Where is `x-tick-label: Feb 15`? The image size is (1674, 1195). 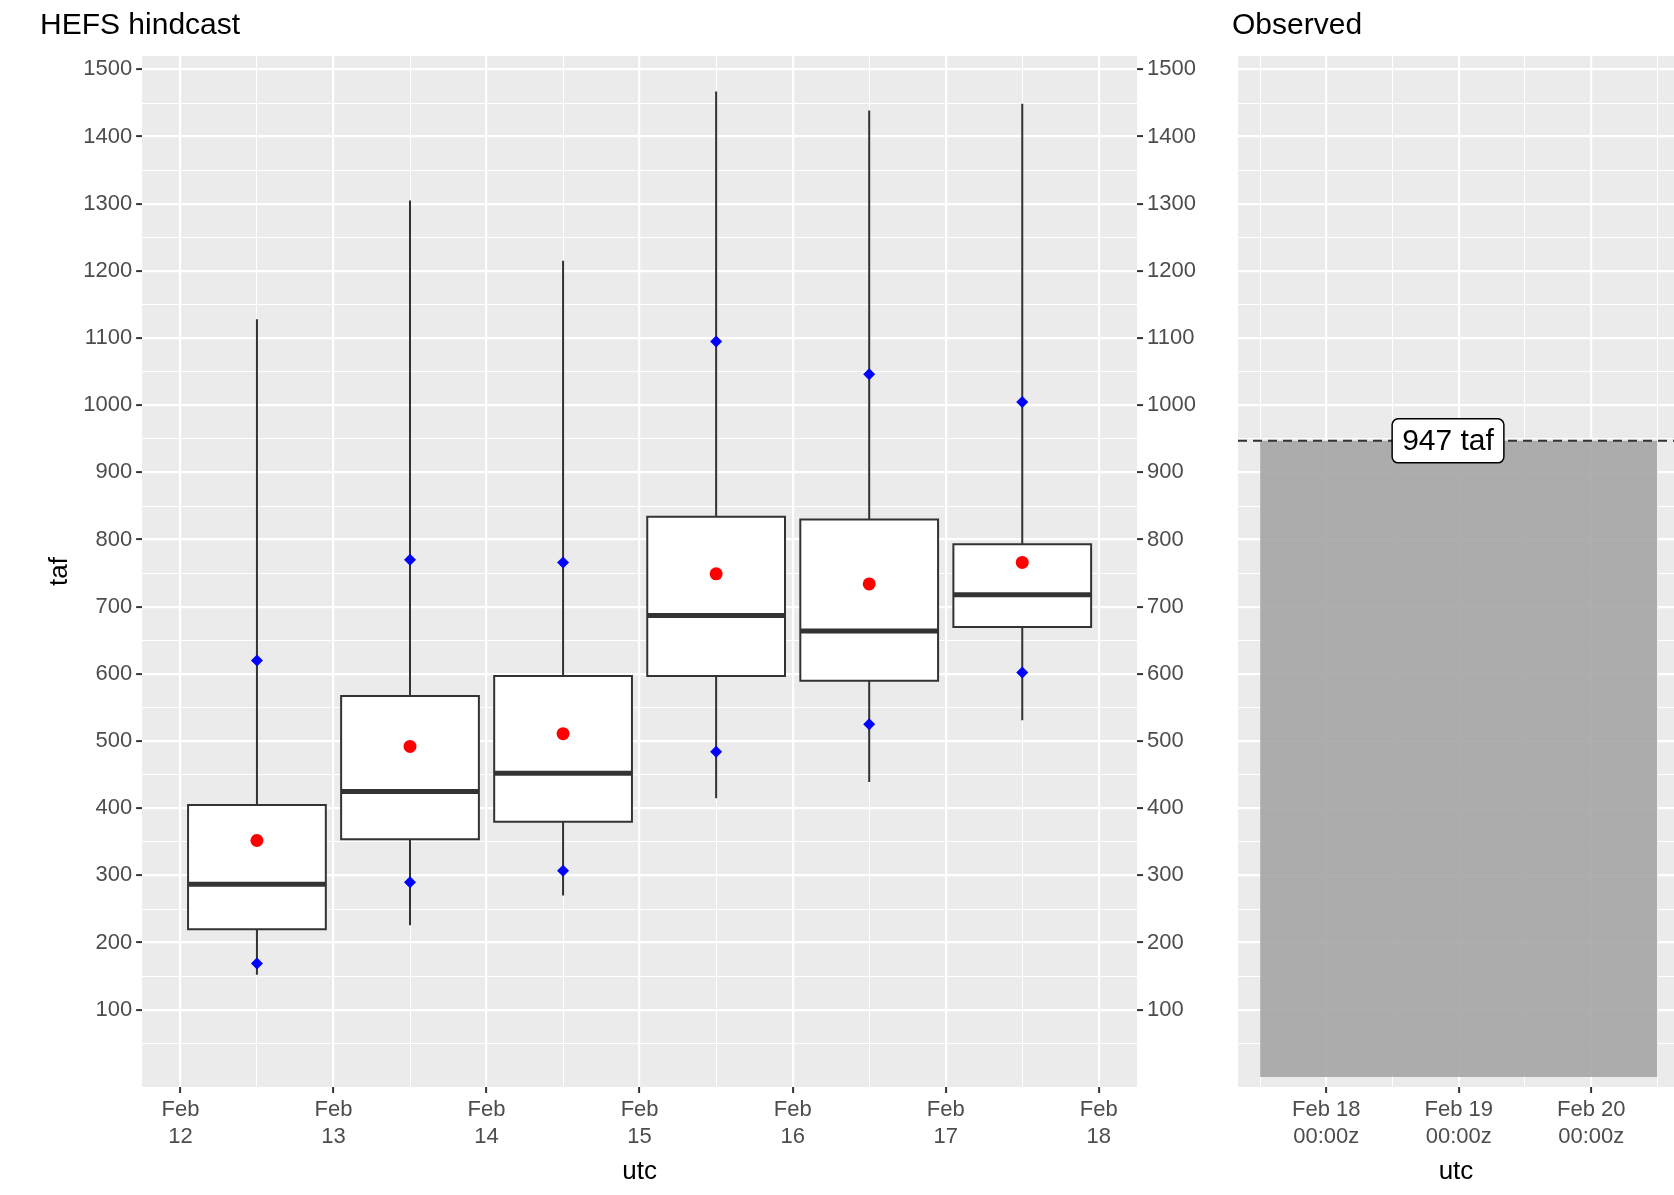 x-tick-label: Feb 15 is located at coordinates (639, 1122).